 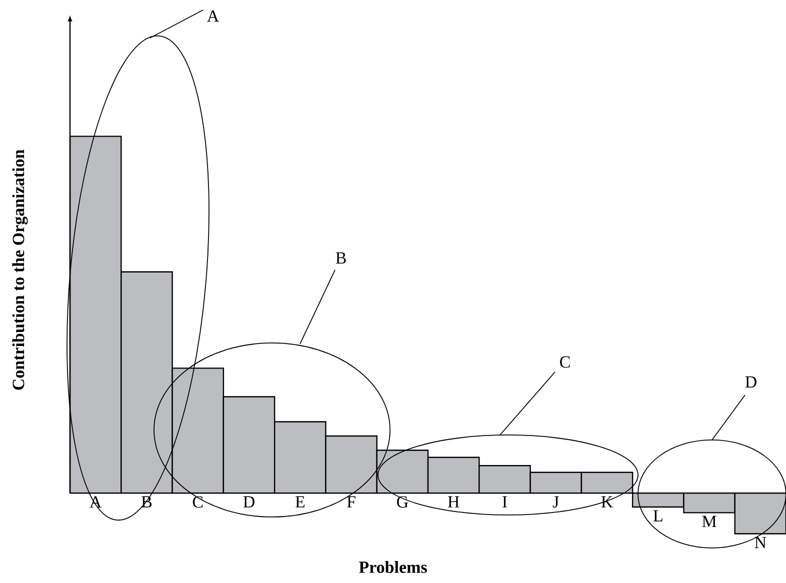 I want to click on x-tick-label: L, so click(x=657, y=516).